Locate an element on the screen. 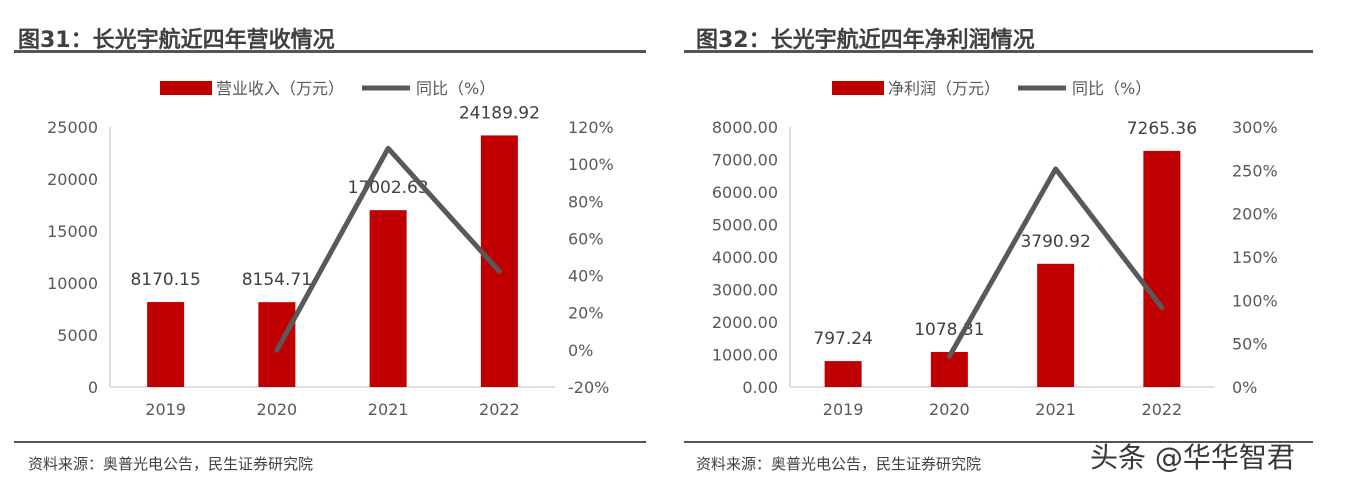  y-tick-label: 7000.00 is located at coordinates (745, 160).